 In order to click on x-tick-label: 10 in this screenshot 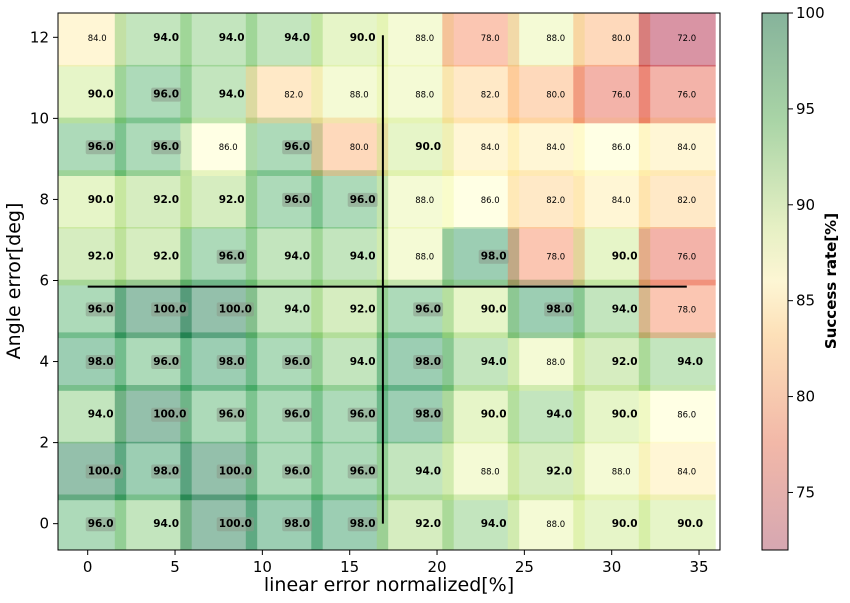, I will do `click(262, 567)`.